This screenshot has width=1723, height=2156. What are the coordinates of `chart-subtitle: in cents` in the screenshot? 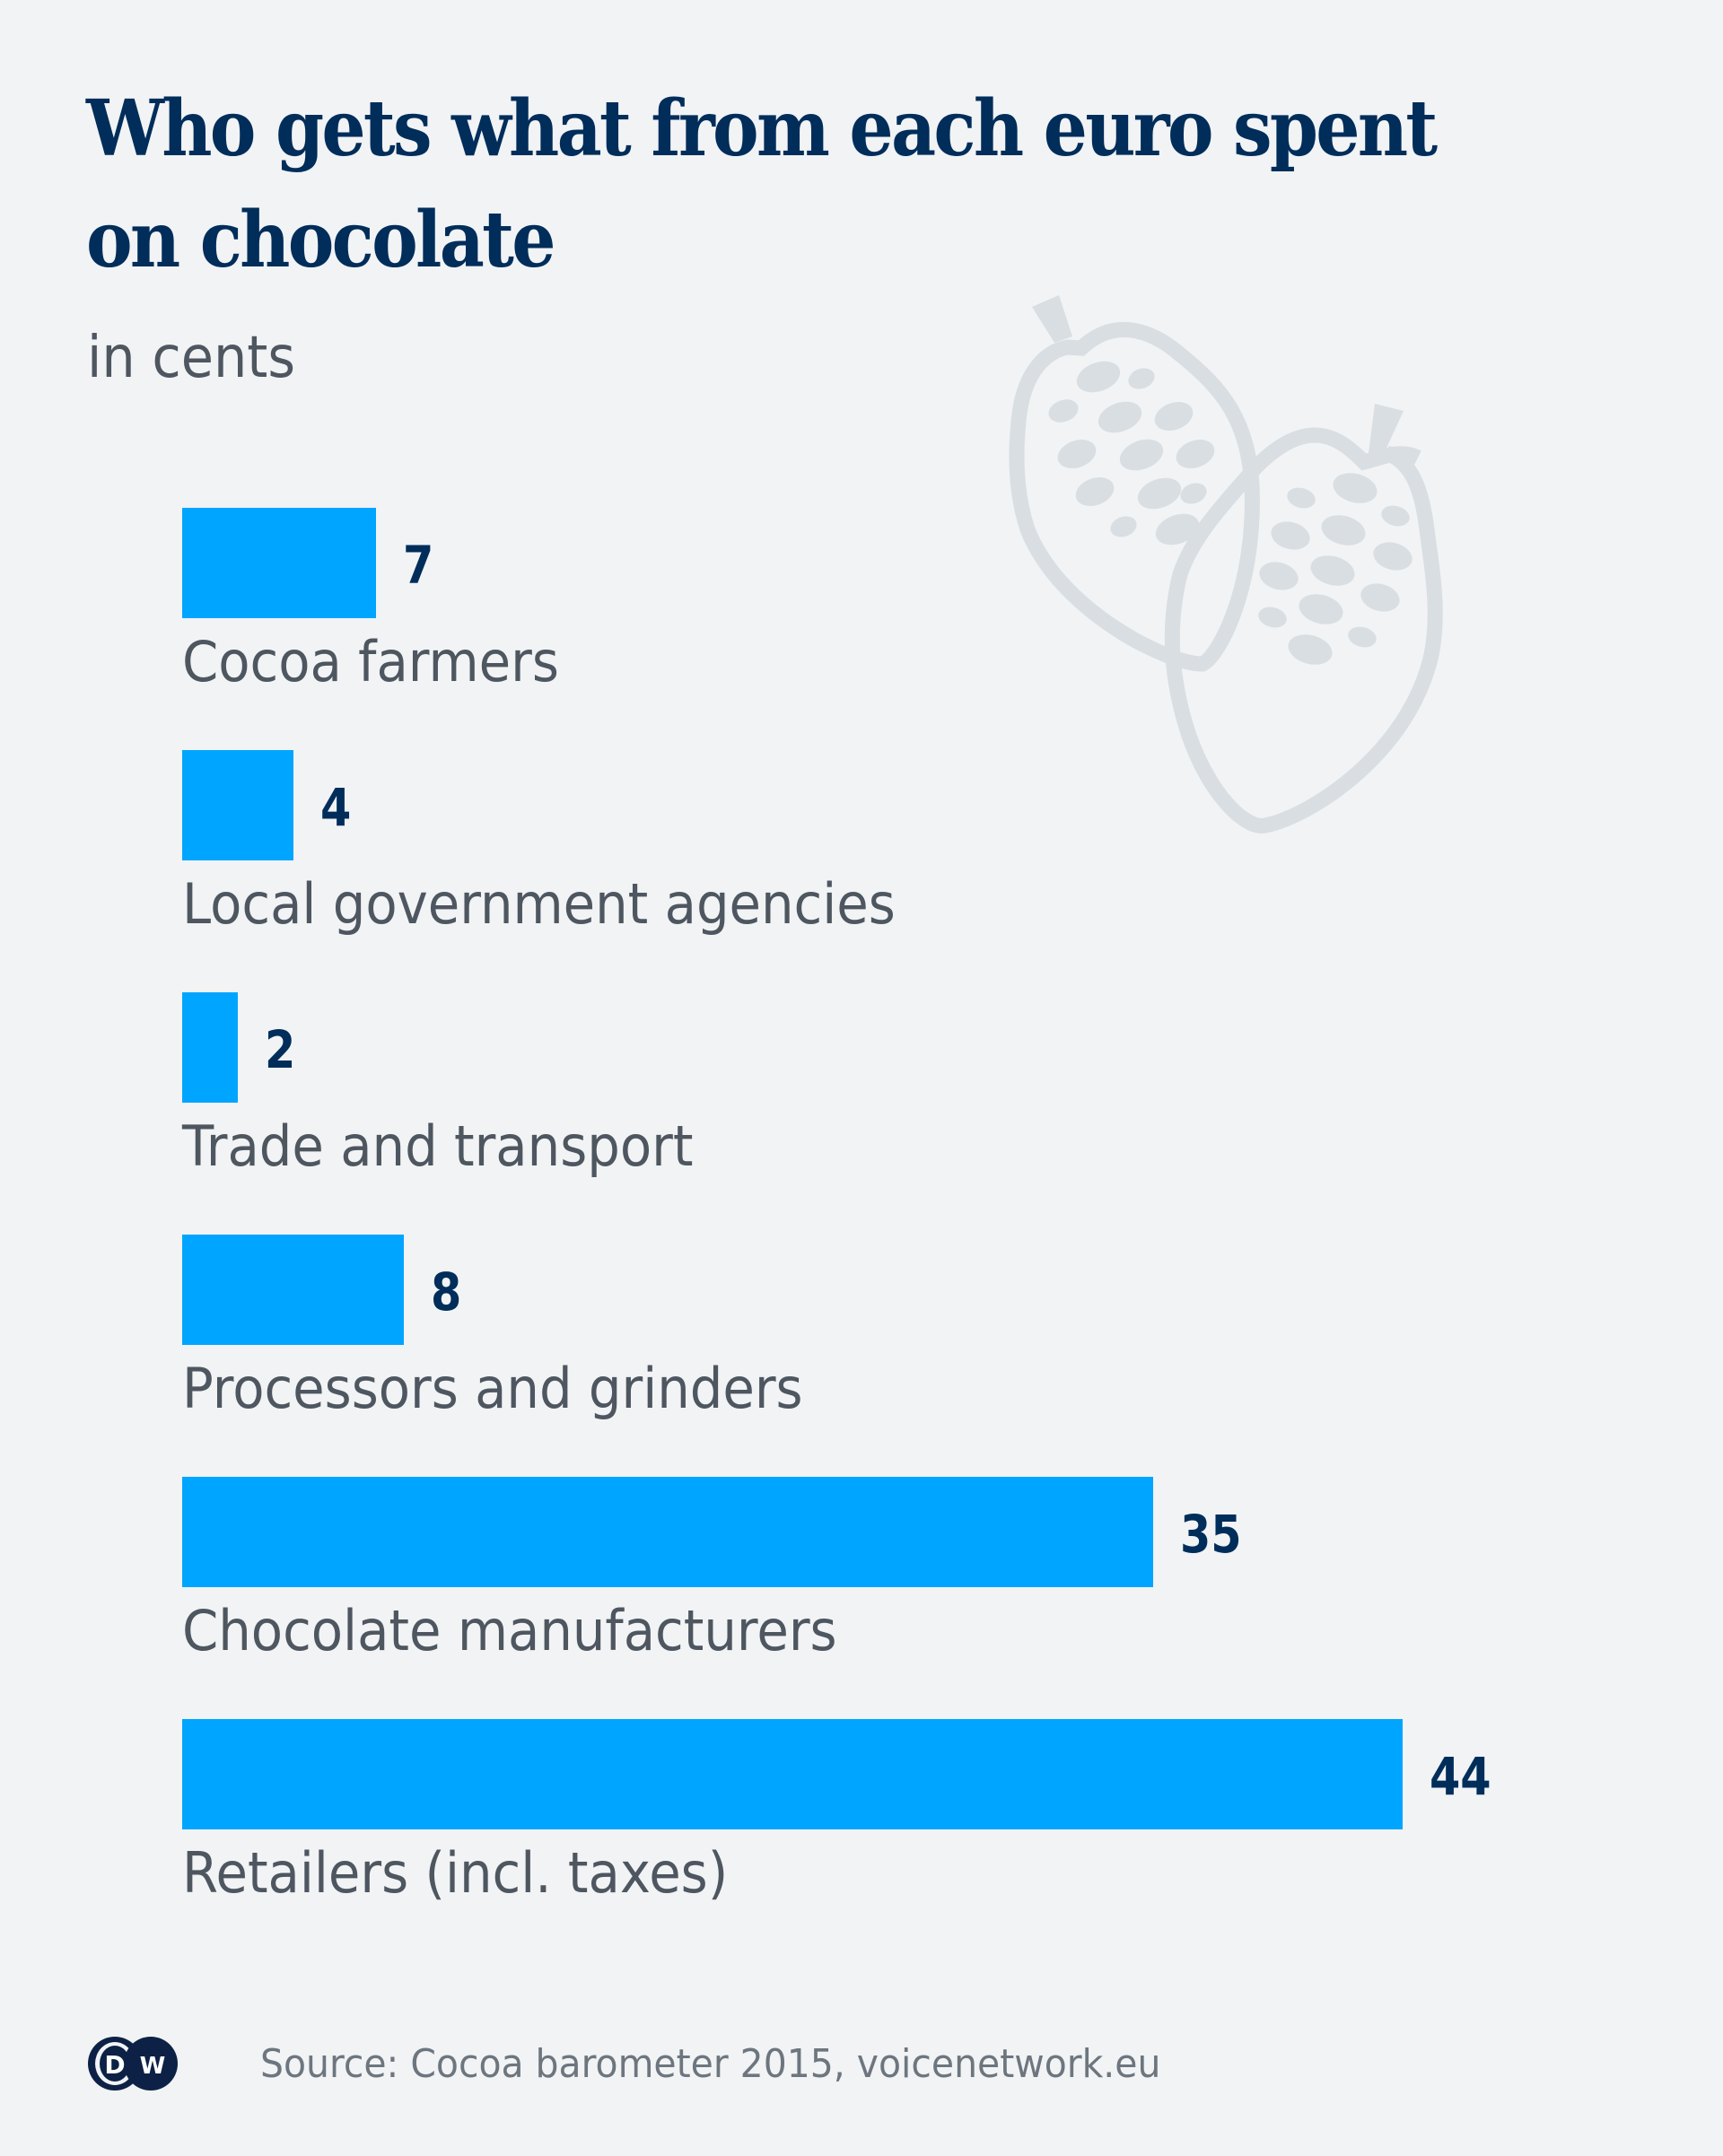 It's located at (191, 358).